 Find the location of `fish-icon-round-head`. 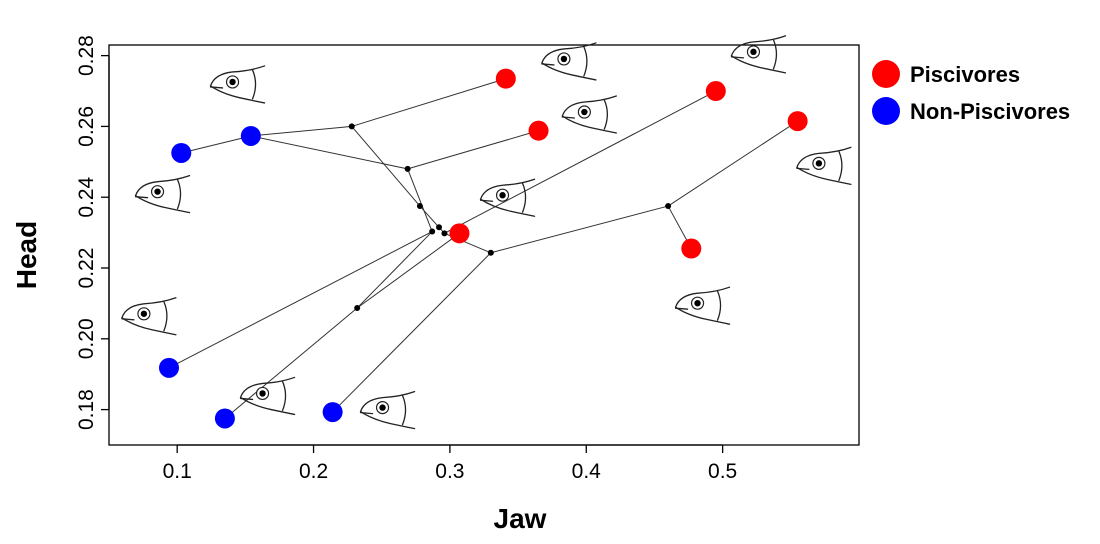

fish-icon-round-head is located at coordinates (162, 194).